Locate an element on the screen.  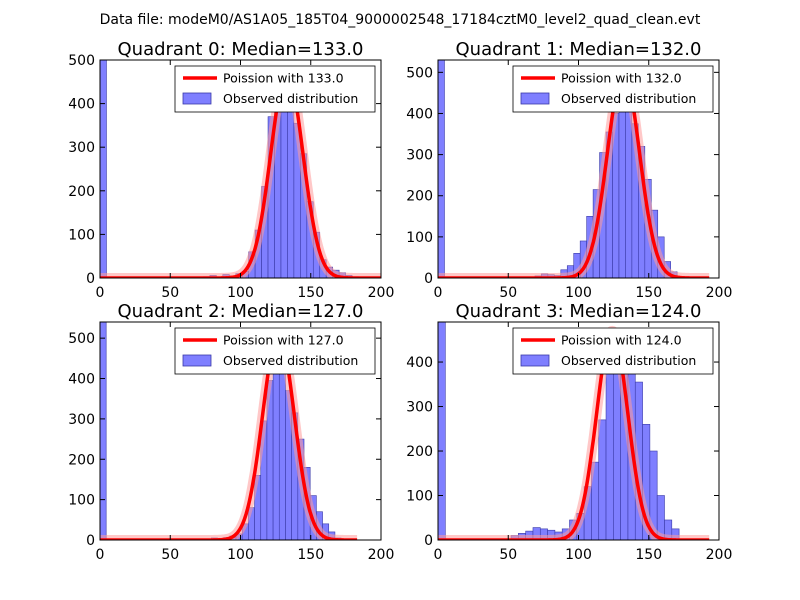
legend: Poission with 133.0 Observed distribution is located at coordinates (275, 89).